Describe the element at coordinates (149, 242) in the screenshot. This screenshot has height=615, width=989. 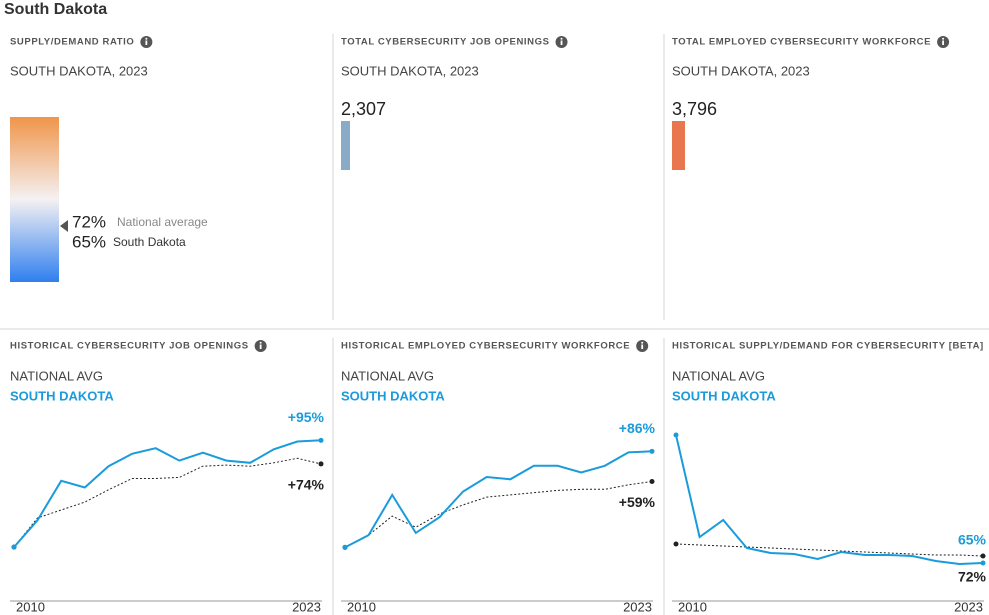
I see `ratio-name: South Dakota` at that location.